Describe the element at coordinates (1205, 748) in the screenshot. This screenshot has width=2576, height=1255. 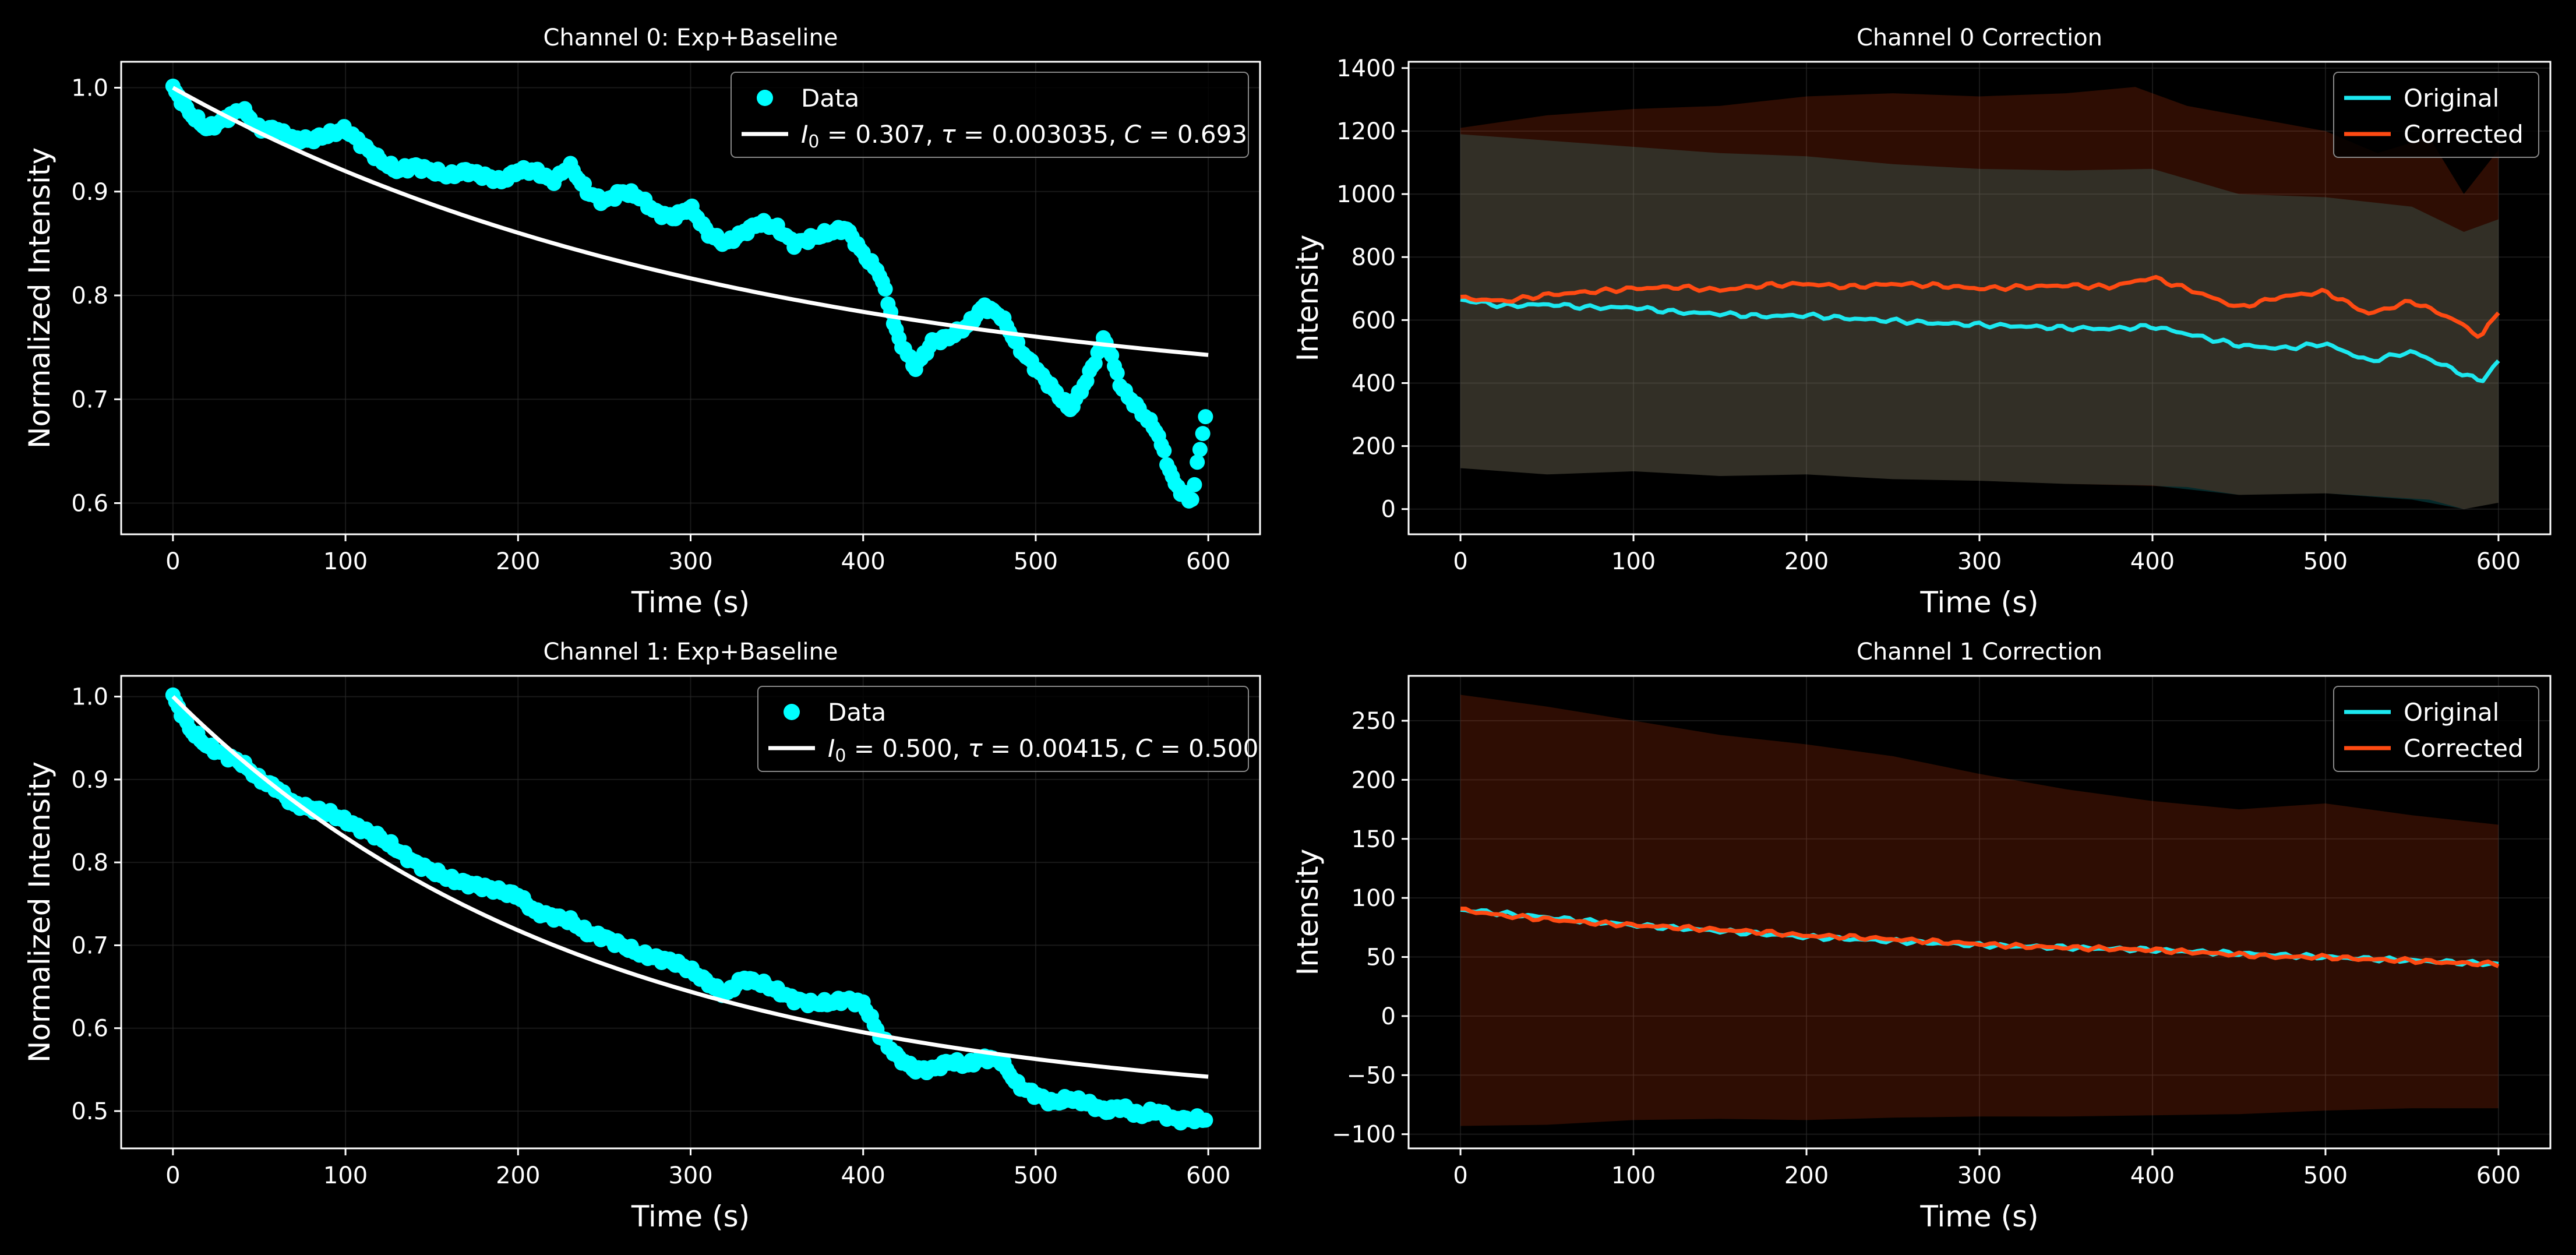
I see `legend-label-part: = 0.500` at that location.